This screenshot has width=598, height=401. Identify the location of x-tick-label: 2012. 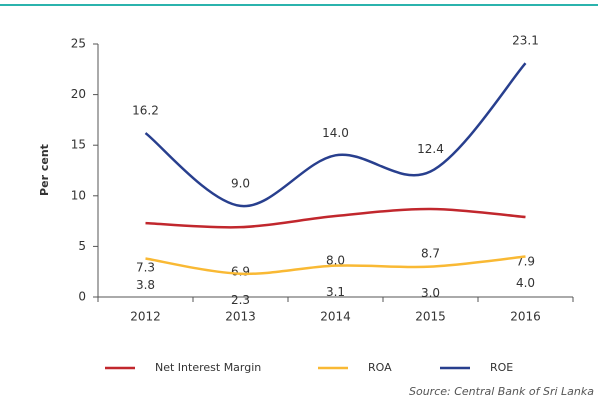
(145, 317).